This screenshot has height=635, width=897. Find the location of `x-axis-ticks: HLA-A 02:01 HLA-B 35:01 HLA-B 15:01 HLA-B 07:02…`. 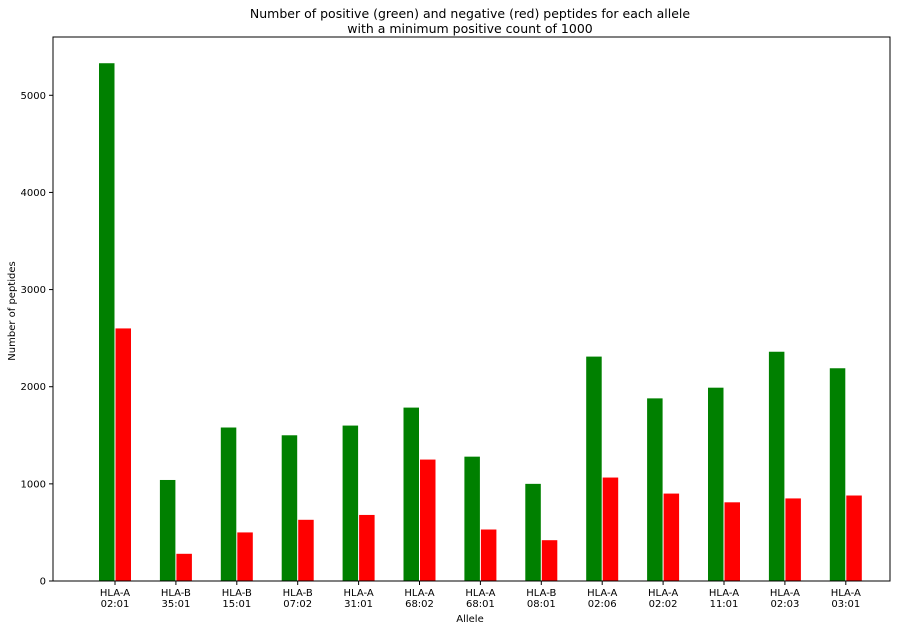

x-axis-ticks: HLA-A 02:01 HLA-B 35:01 HLA-B 15:01 HLA-B 07:02… is located at coordinates (480, 595).